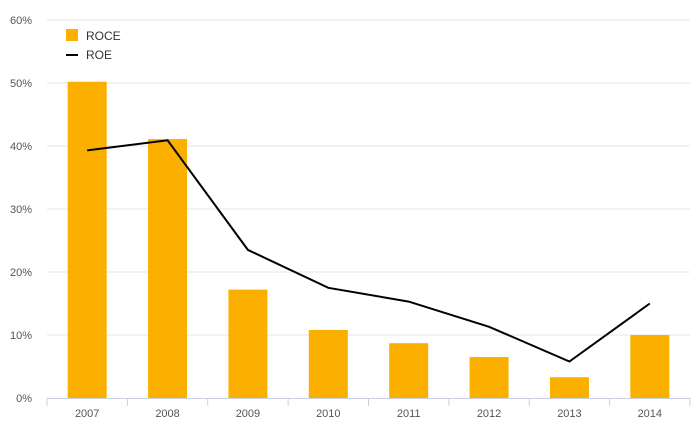  Describe the element at coordinates (168, 268) in the screenshot. I see `bar-roce-2008` at that location.